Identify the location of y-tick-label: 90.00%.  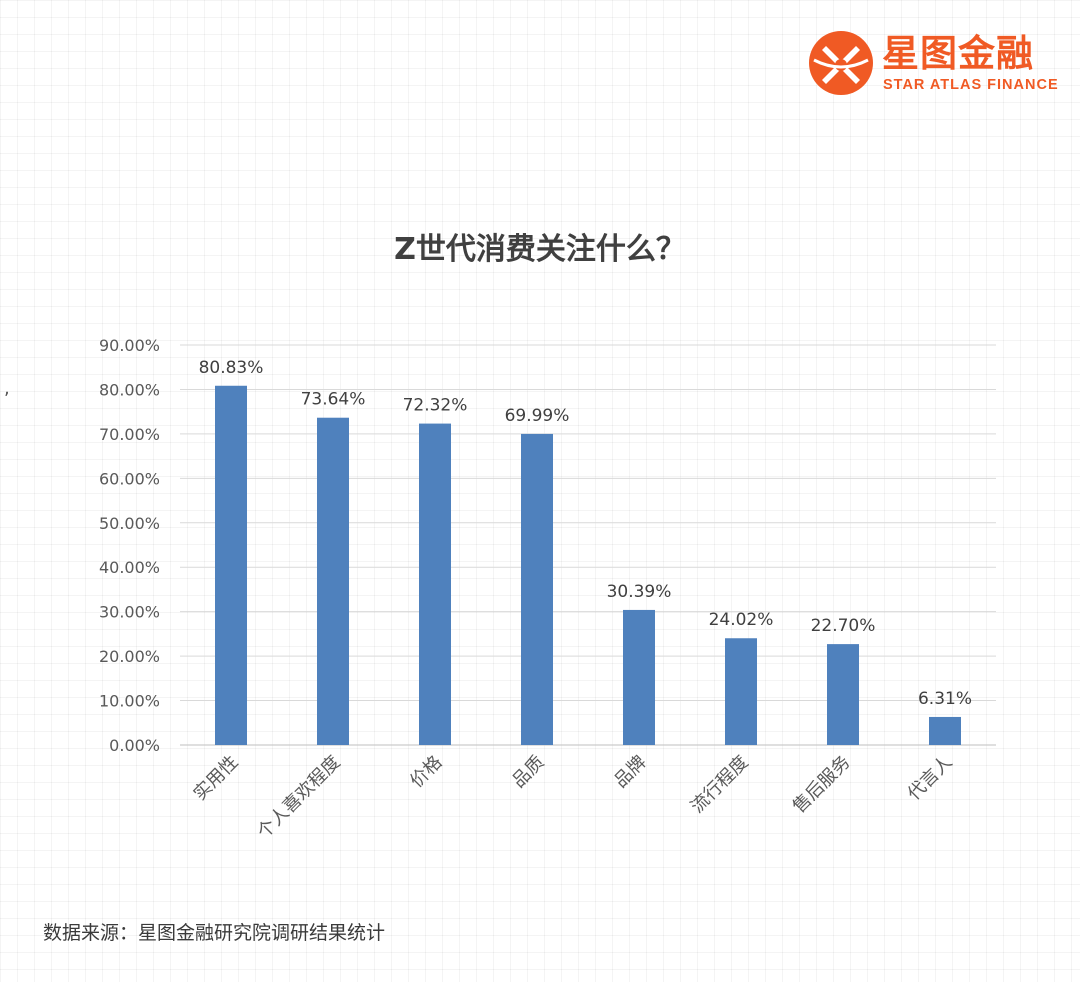
(129, 345).